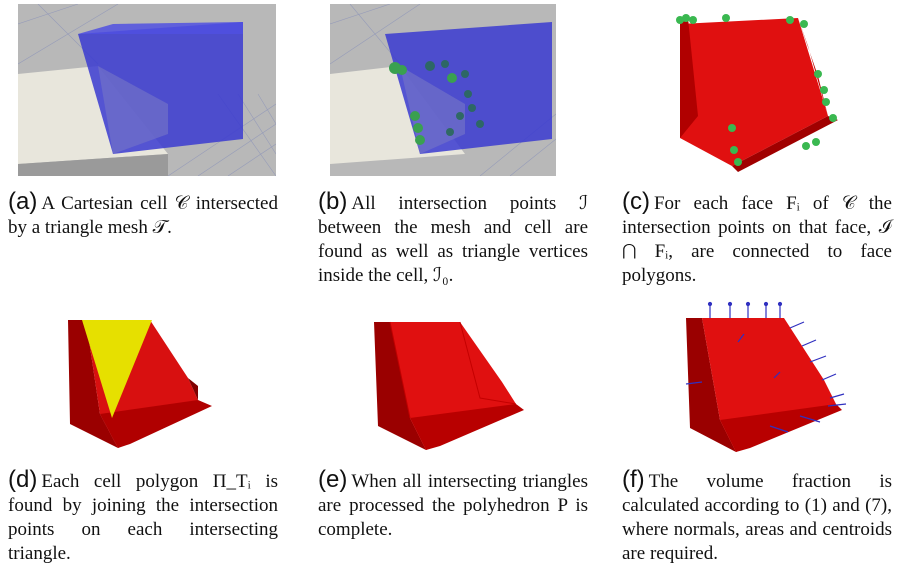 This screenshot has height=573, width=914. I want to click on figure-b-image, so click(443, 90).